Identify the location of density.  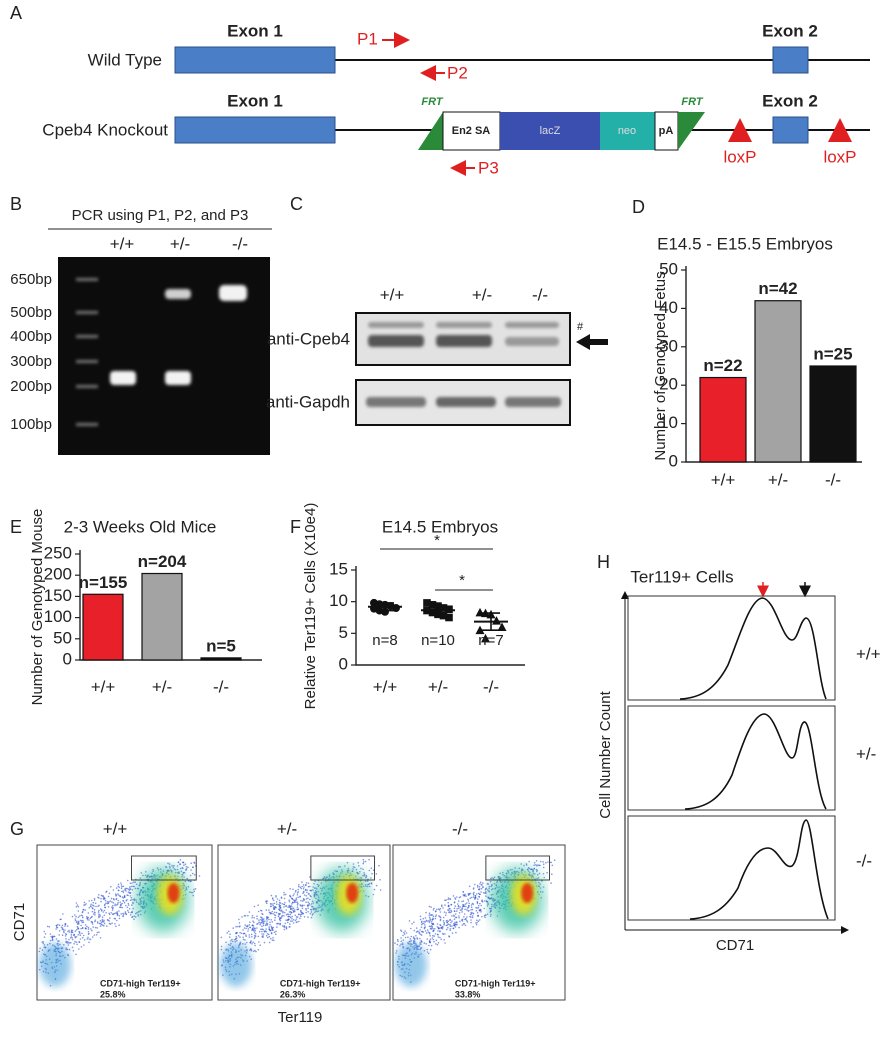
(411, 965).